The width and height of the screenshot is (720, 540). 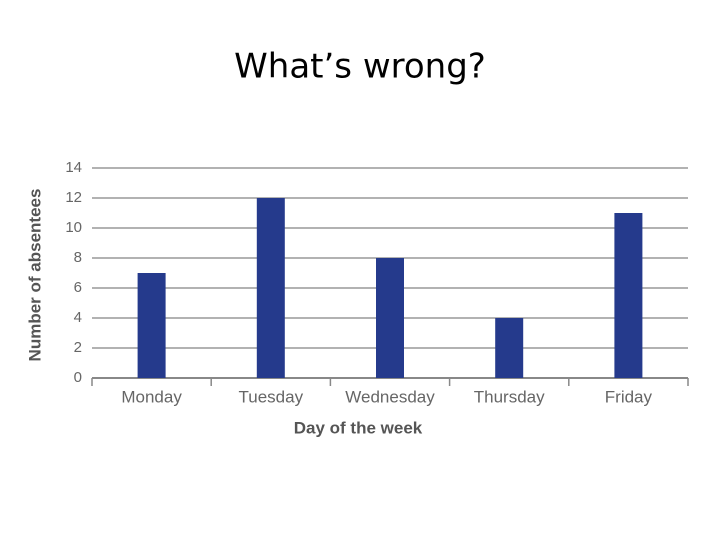 What do you see at coordinates (78, 257) in the screenshot?
I see `y-tick-label: 8` at bounding box center [78, 257].